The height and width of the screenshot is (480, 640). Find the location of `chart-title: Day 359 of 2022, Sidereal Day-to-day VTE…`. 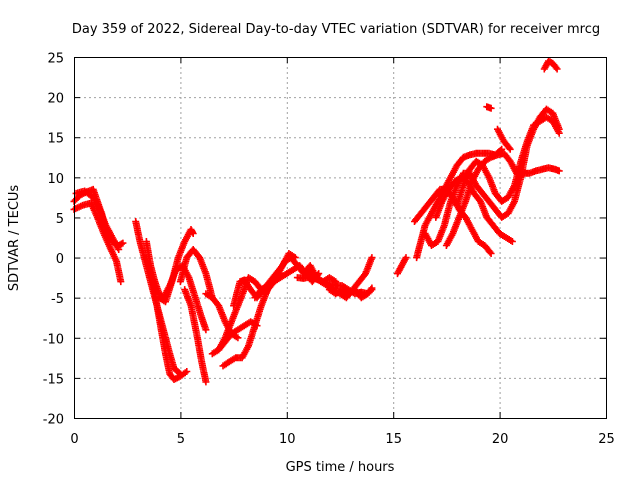

chart-title: Day 359 of 2022, Sidereal Day-to-day VTE… is located at coordinates (336, 29).